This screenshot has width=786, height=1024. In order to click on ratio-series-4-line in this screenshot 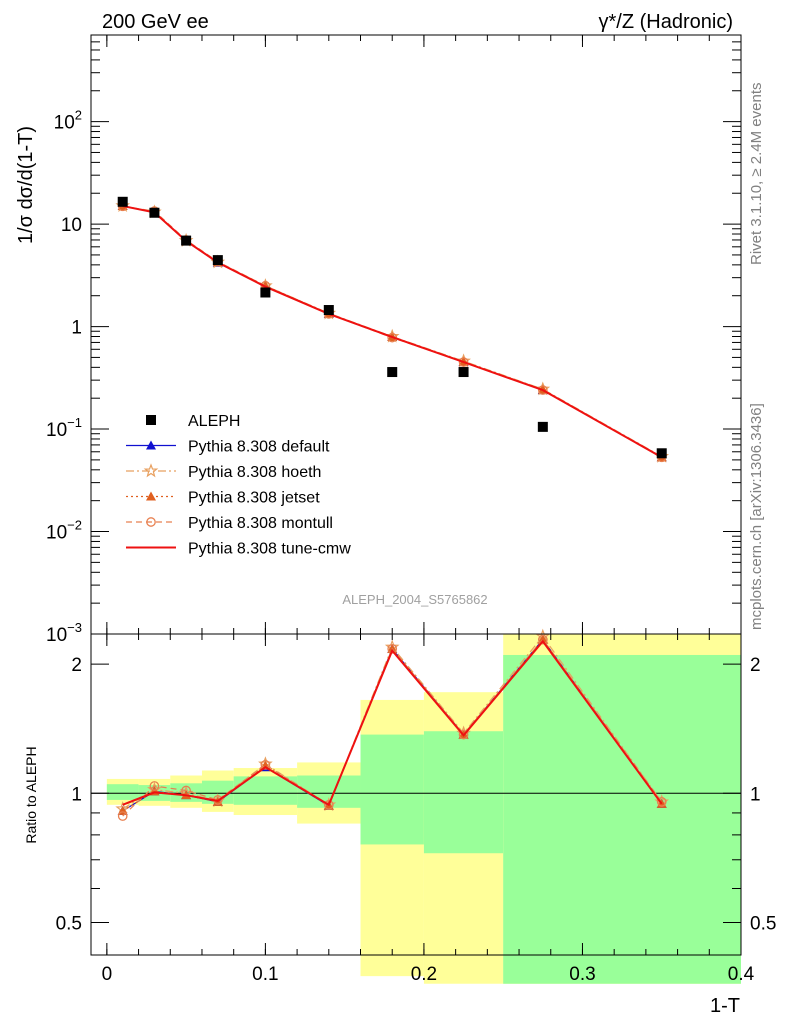, I will do `click(392, 723)`.